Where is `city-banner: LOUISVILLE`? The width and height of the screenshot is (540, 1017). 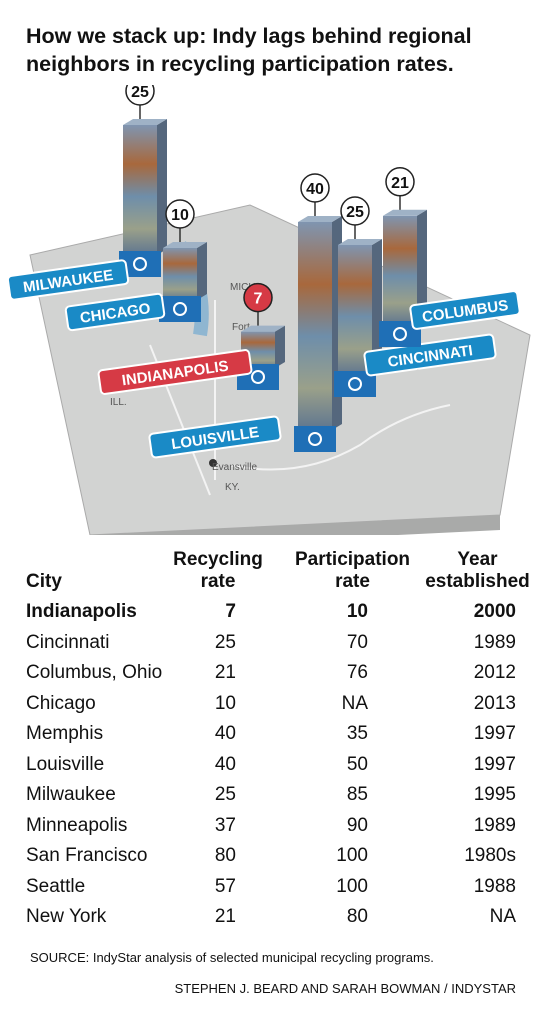 city-banner: LOUISVILLE is located at coordinates (215, 437).